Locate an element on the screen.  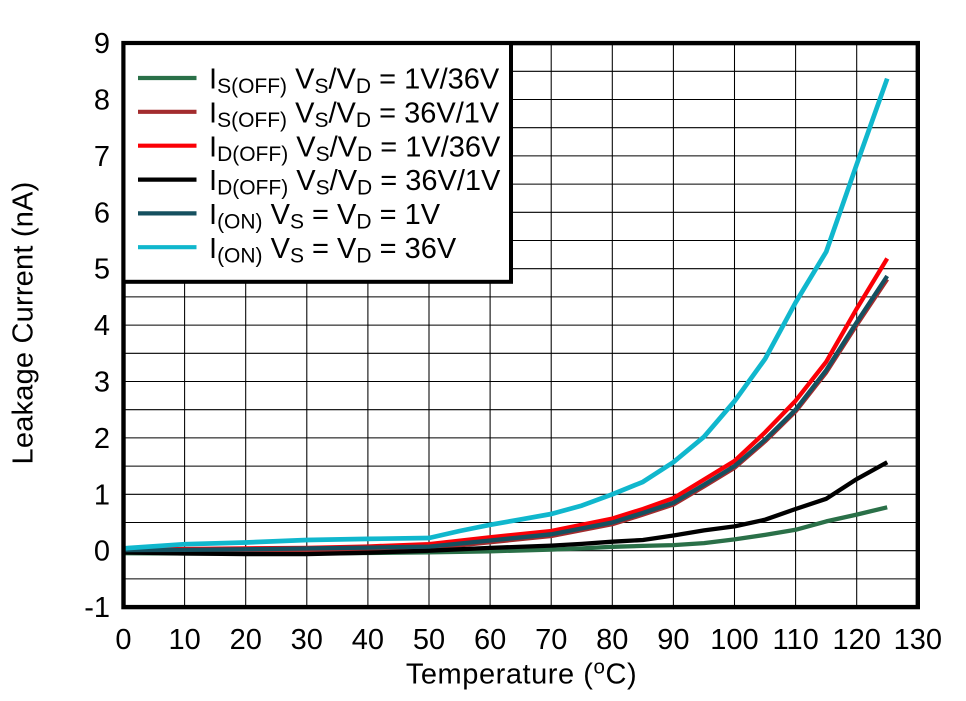
svg-text: 1 is located at coordinates (102, 495).